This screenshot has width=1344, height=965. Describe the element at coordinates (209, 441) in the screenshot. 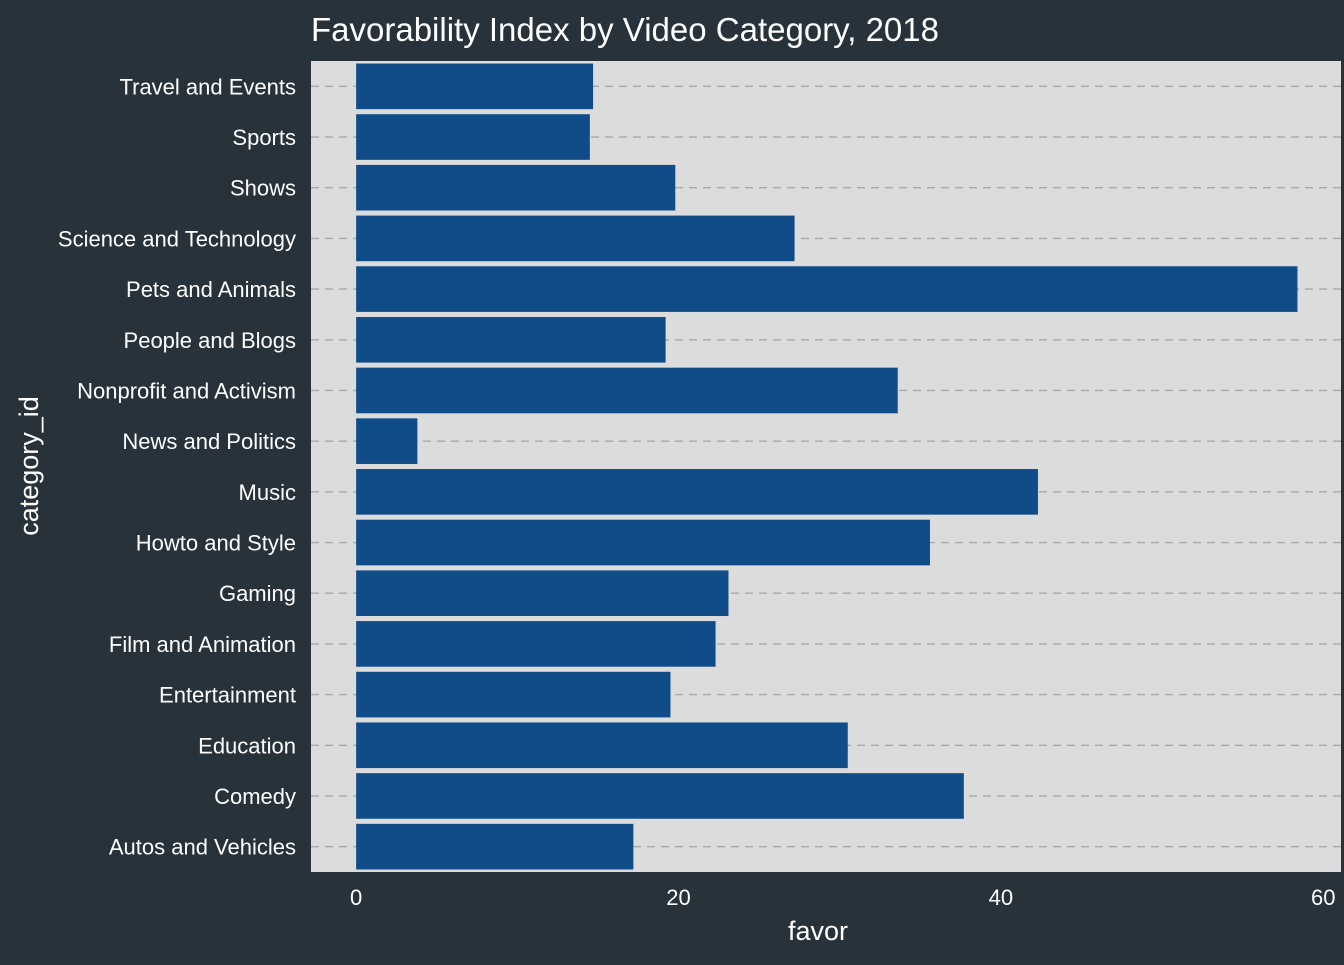

I see `y-tick-label-news-and-politics: News and Politics` at that location.